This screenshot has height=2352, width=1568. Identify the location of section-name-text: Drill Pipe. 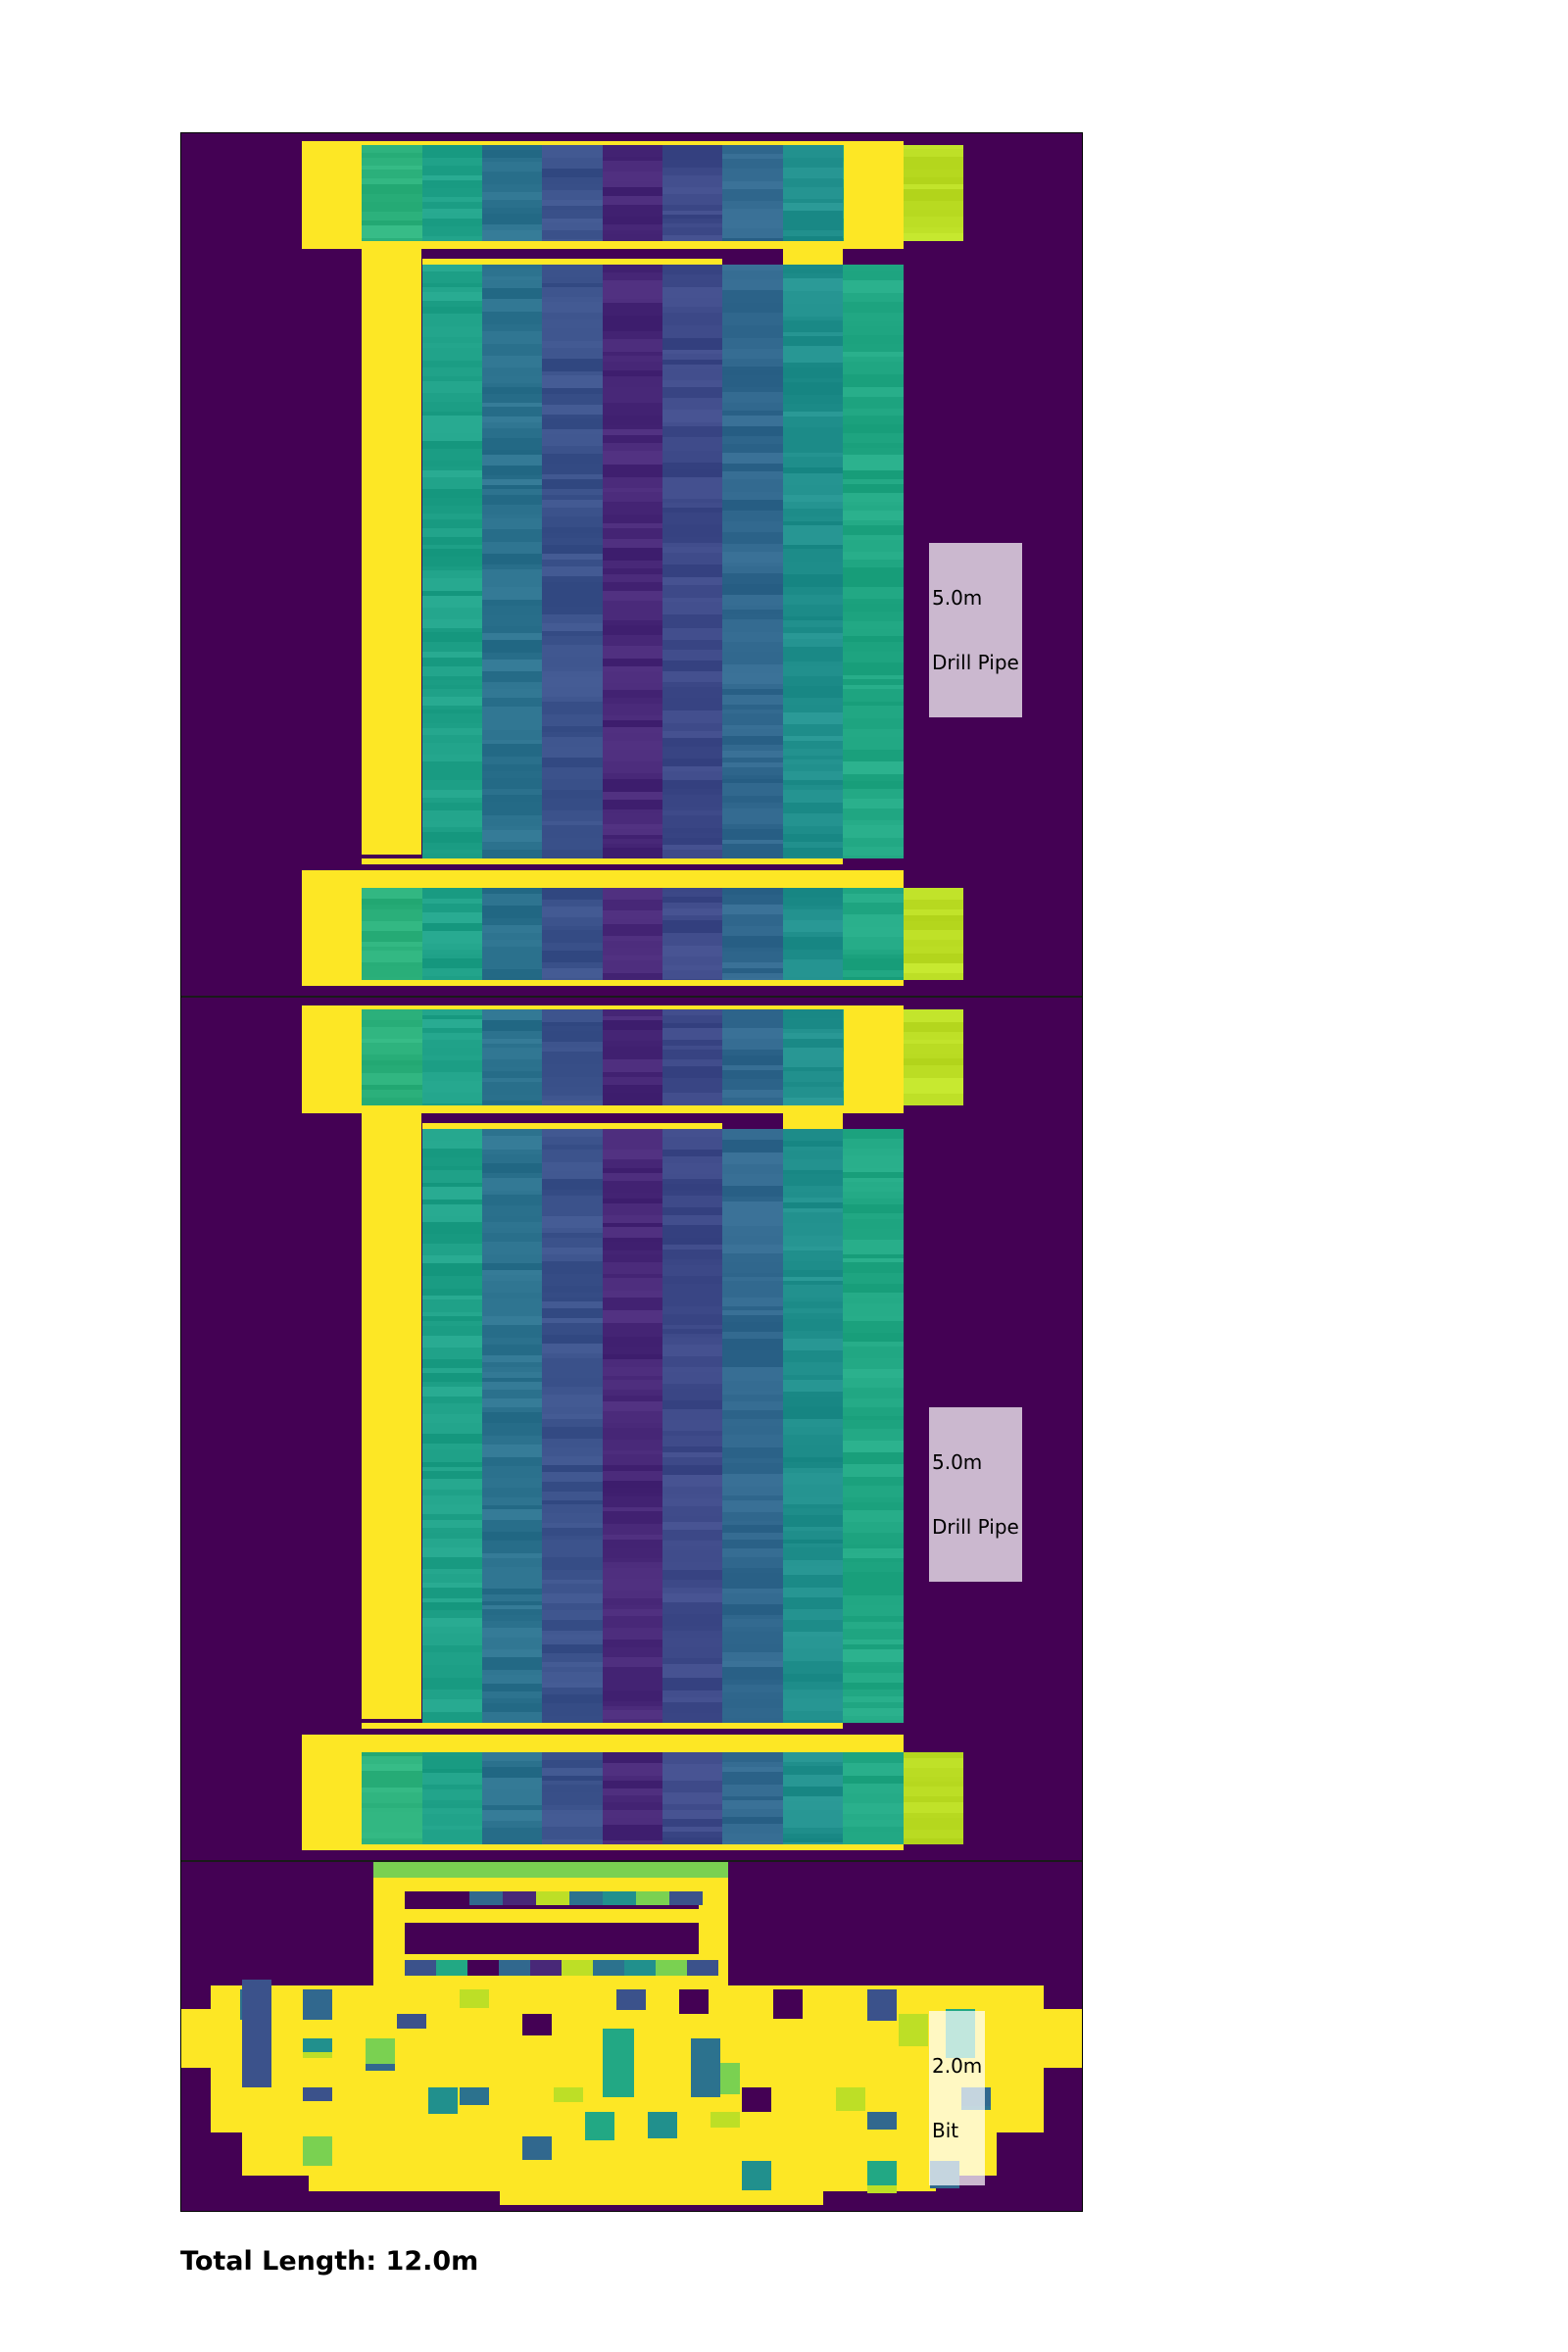
(975, 662).